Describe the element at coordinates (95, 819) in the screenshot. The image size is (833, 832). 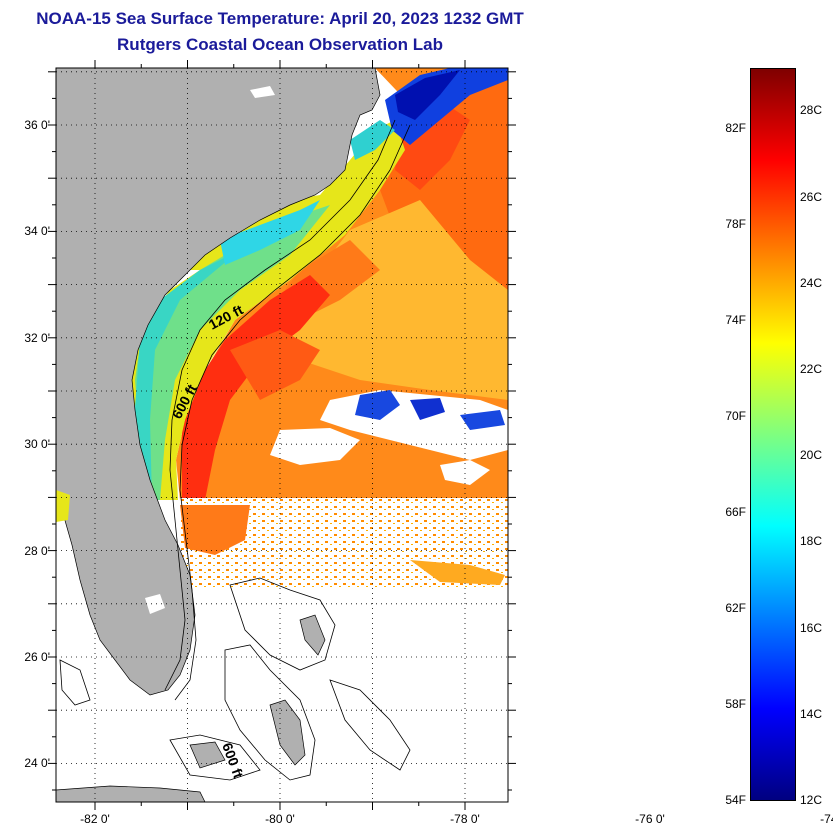
I see `longitude-label: -82 0'` at that location.